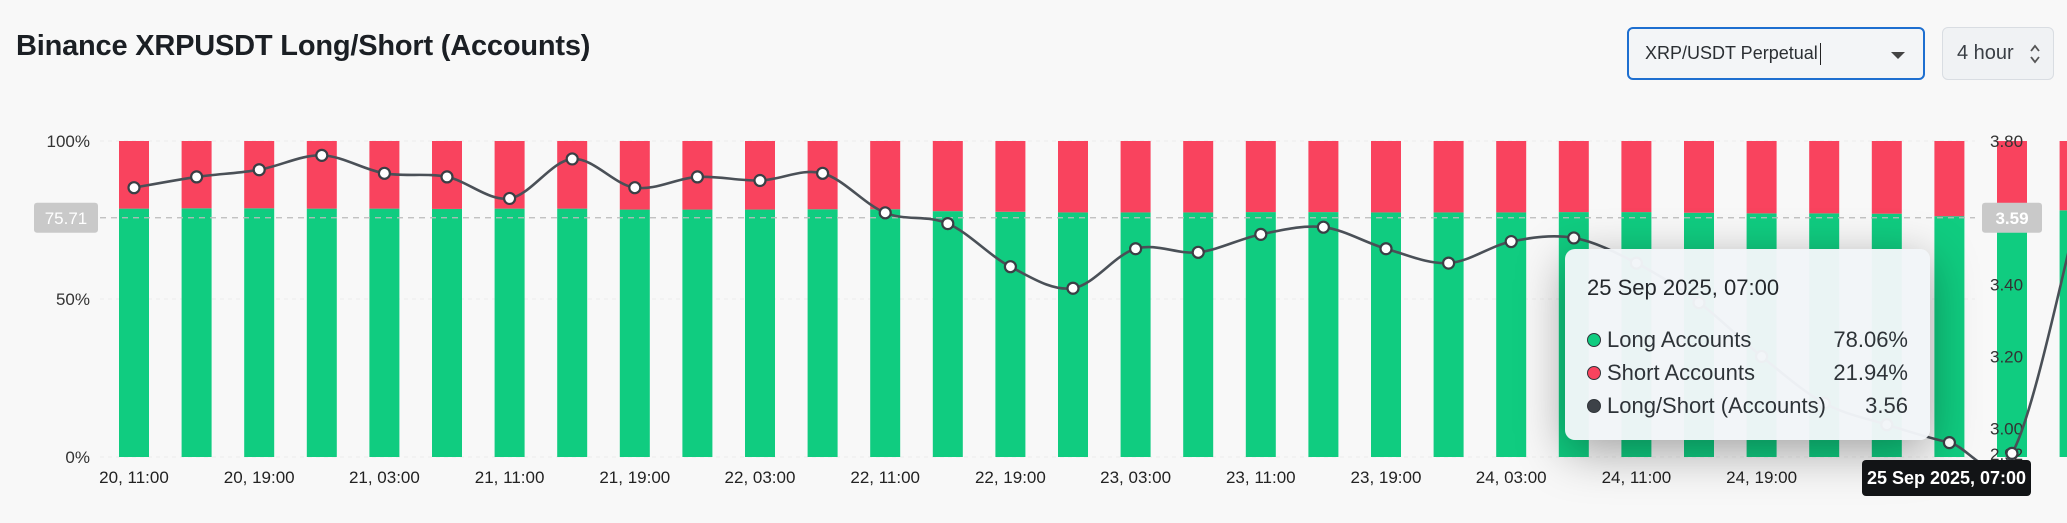  I want to click on x-tick-label: 20, 19:00, so click(259, 477).